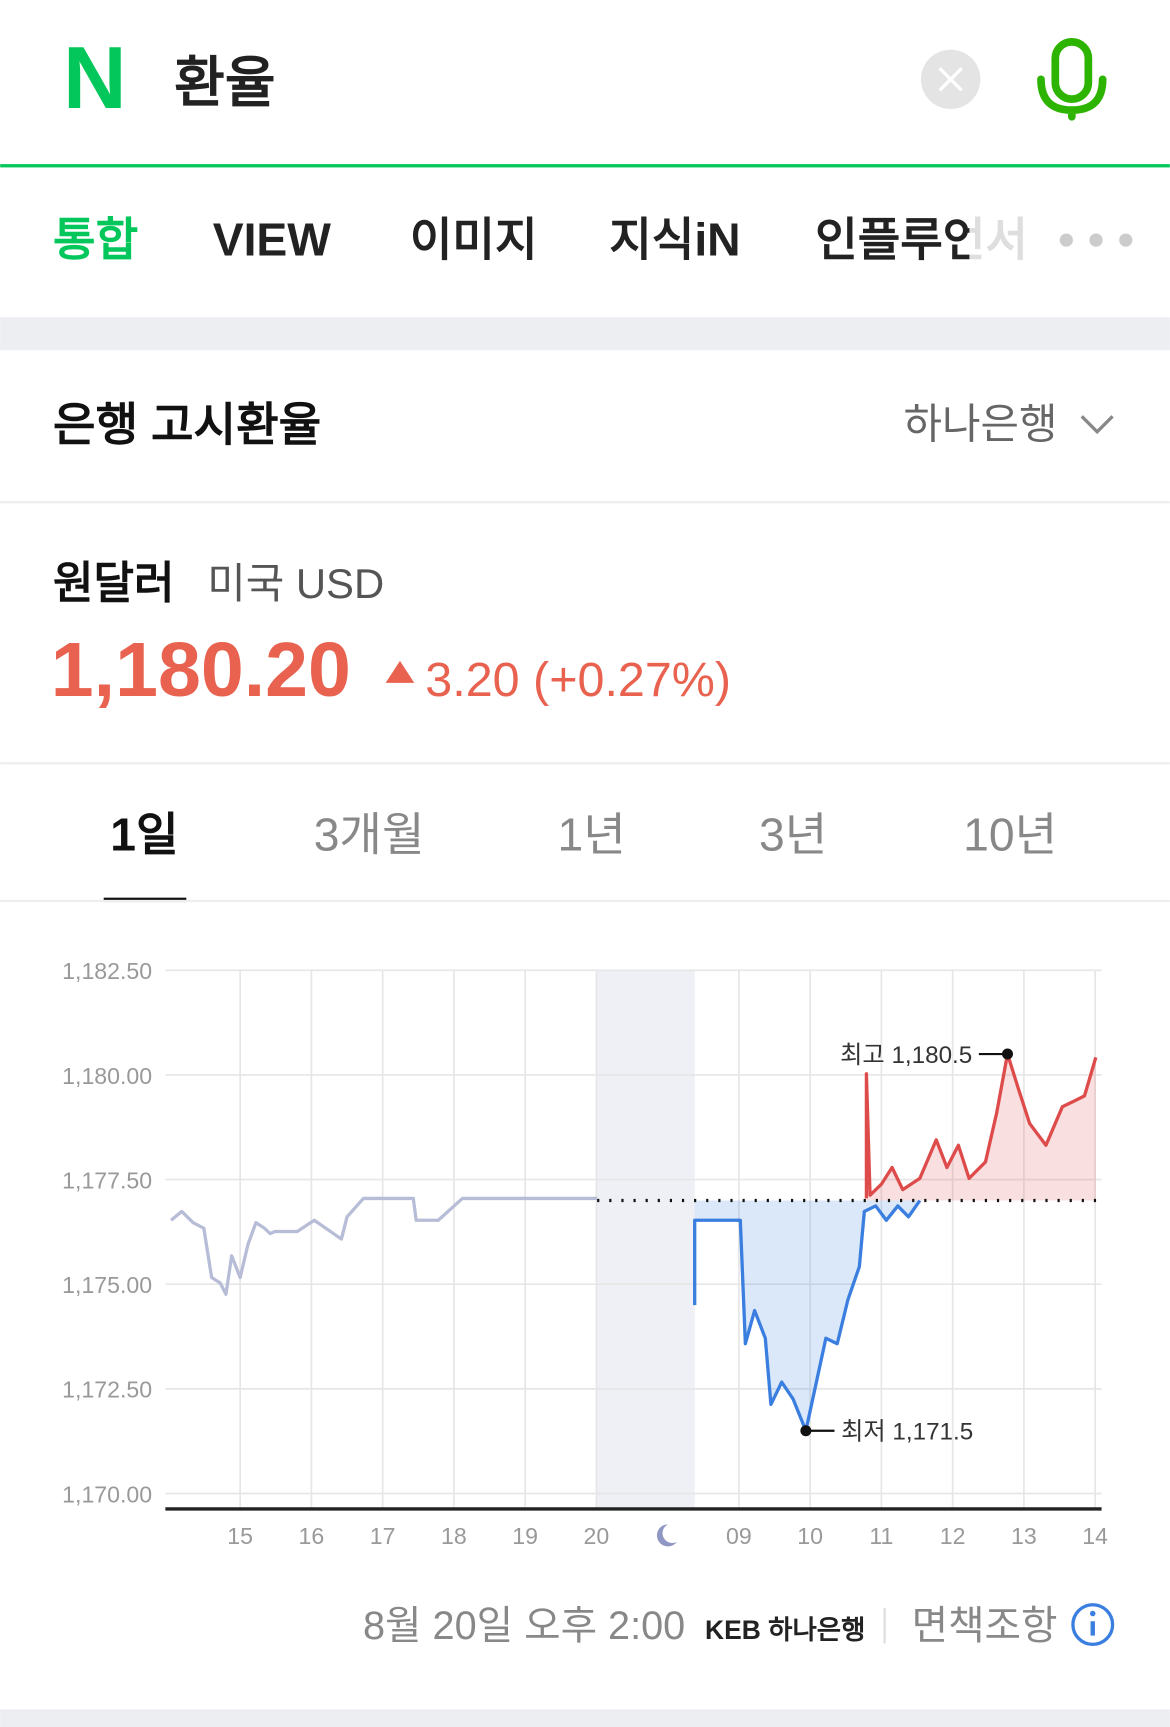 The height and width of the screenshot is (1727, 1170). I want to click on x-tick-label: 14, so click(1095, 1536).